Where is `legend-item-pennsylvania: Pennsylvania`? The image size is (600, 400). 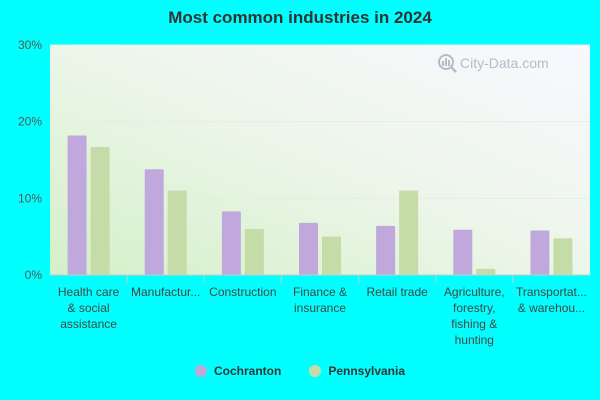 legend-item-pennsylvania: Pennsylvania is located at coordinates (357, 371).